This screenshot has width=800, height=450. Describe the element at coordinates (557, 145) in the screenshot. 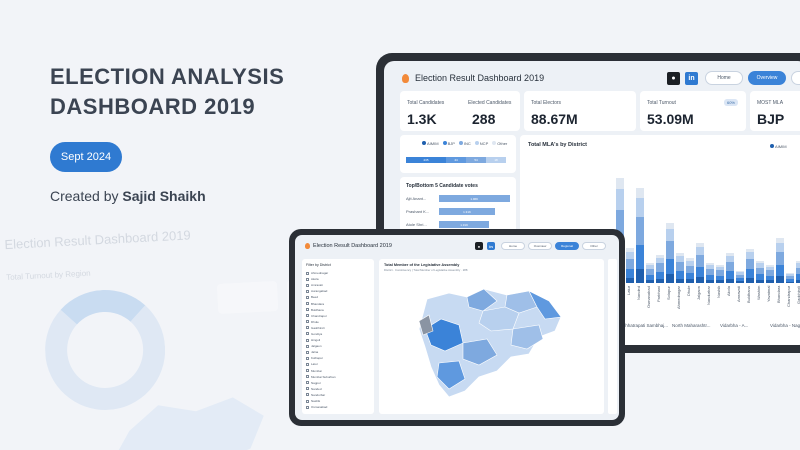

I see `chart-title: Total MLA's by District` at that location.